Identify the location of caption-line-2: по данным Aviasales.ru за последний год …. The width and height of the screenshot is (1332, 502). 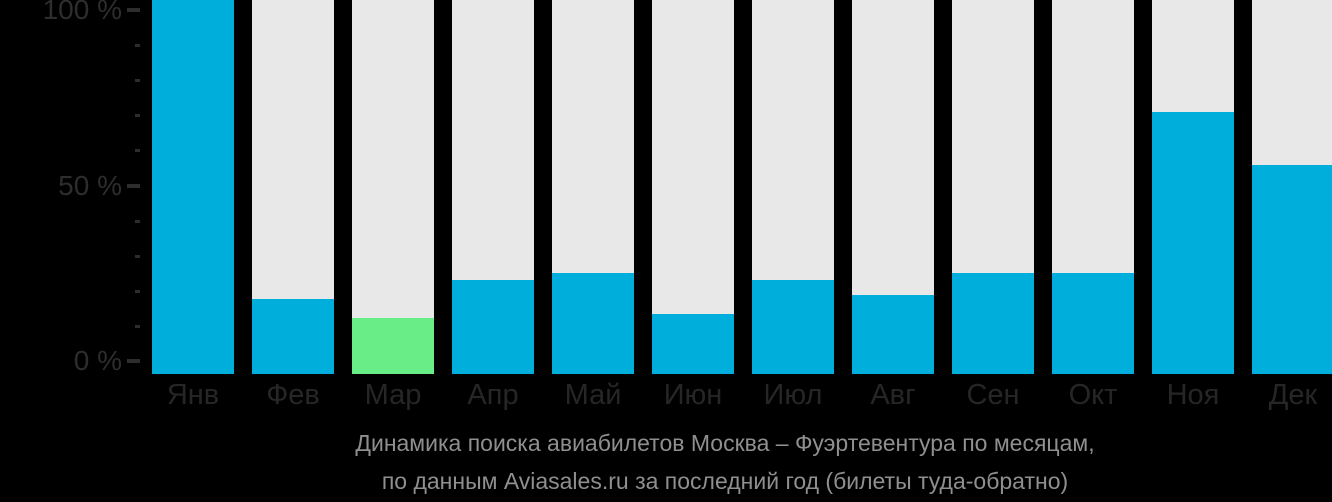
(725, 481).